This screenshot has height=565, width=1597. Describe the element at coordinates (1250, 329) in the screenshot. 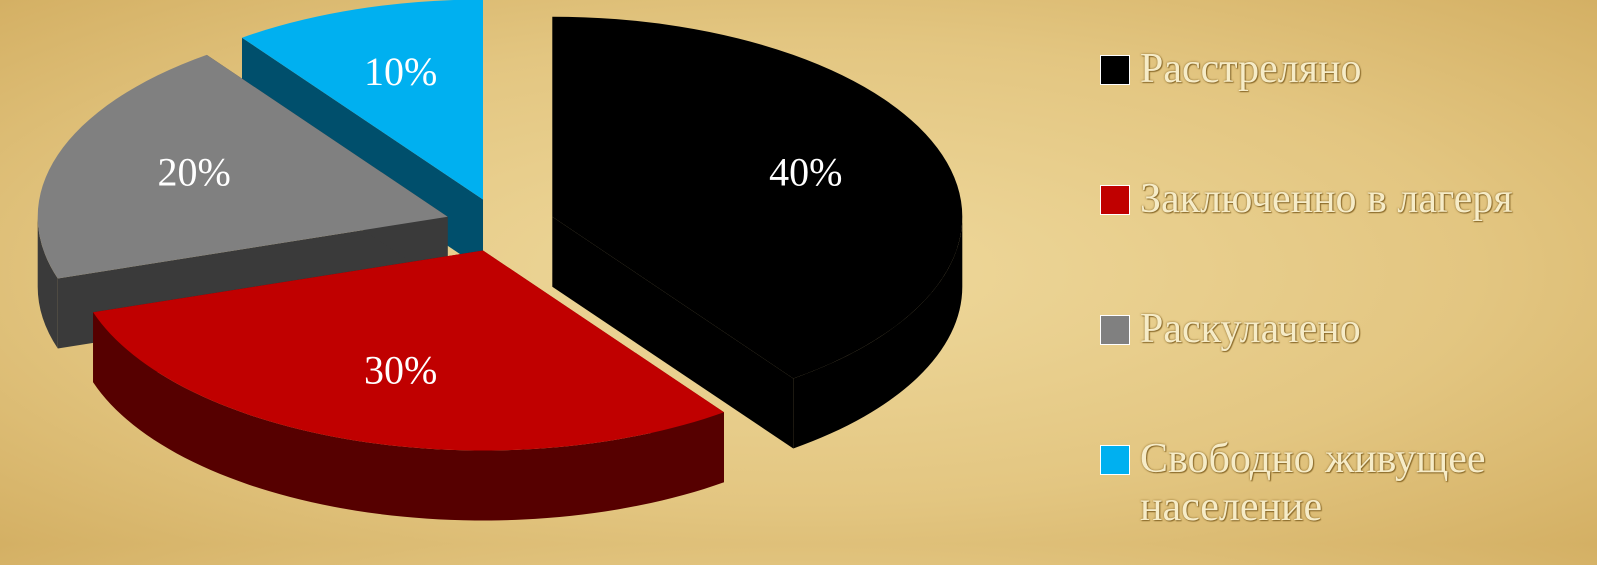

I see `legend-label: Раскулачено` at that location.